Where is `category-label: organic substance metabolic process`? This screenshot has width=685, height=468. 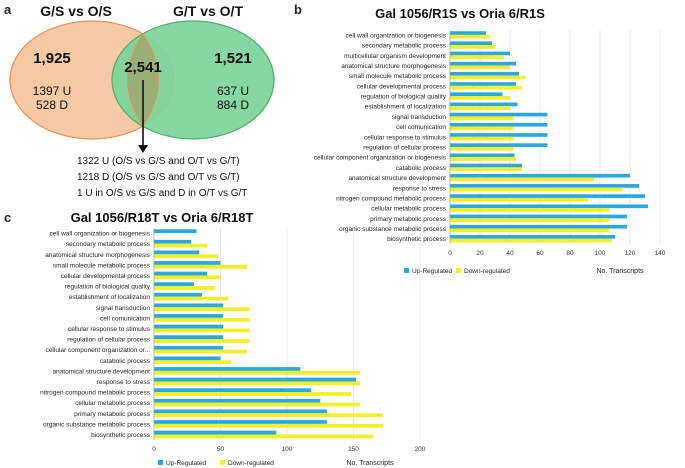
category-label: organic substance metabolic process is located at coordinates (393, 229).